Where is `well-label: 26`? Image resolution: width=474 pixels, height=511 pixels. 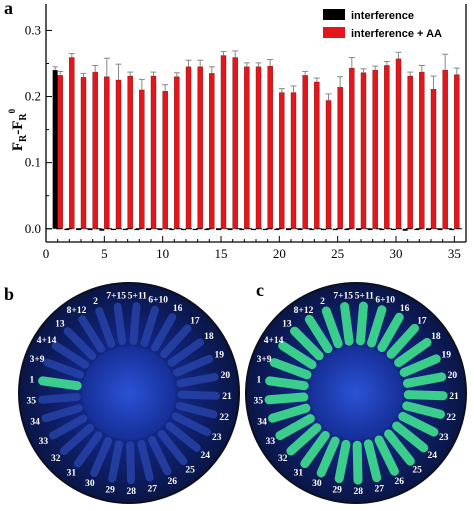
well-label: 26 is located at coordinates (399, 482).